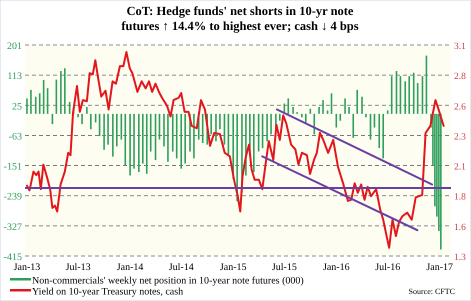 This screenshot has height=301, width=471. What do you see at coordinates (460, 137) in the screenshot?
I see `y2-tick-label: 2.3` at bounding box center [460, 137].